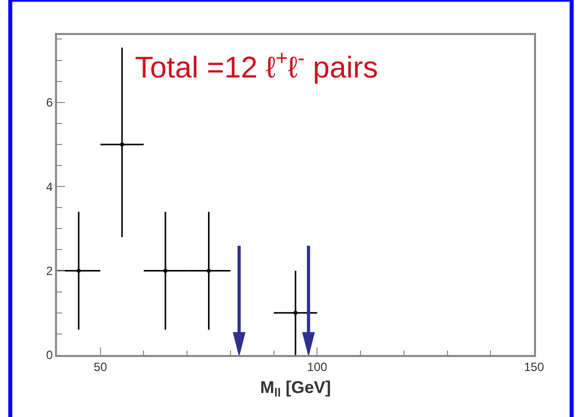 Image resolution: width=580 pixels, height=417 pixels. Describe the element at coordinates (295, 389) in the screenshot. I see `x-axis-title: M$_{ll}$ [GeV]` at that location.